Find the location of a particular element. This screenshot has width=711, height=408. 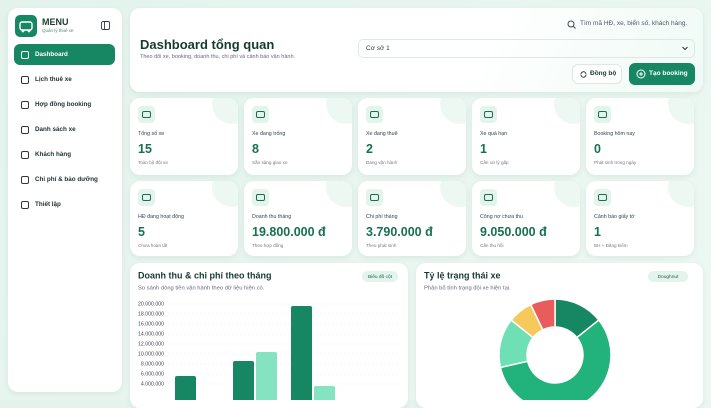

stat-note: Theo hợp đồng is located at coordinates (268, 245).